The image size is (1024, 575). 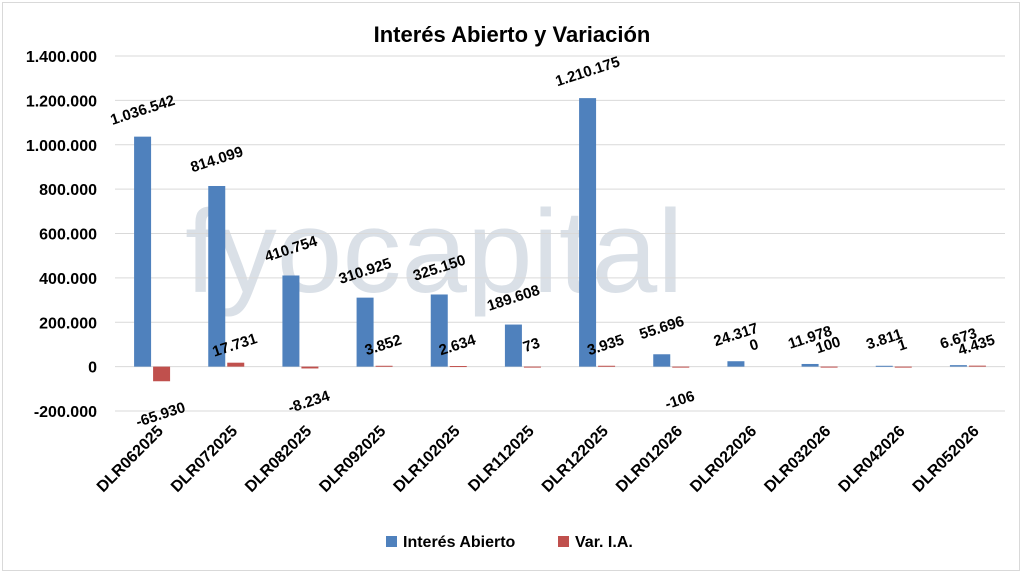 What do you see at coordinates (680, 400) in the screenshot?
I see `data-label-var-ia: -106` at bounding box center [680, 400].